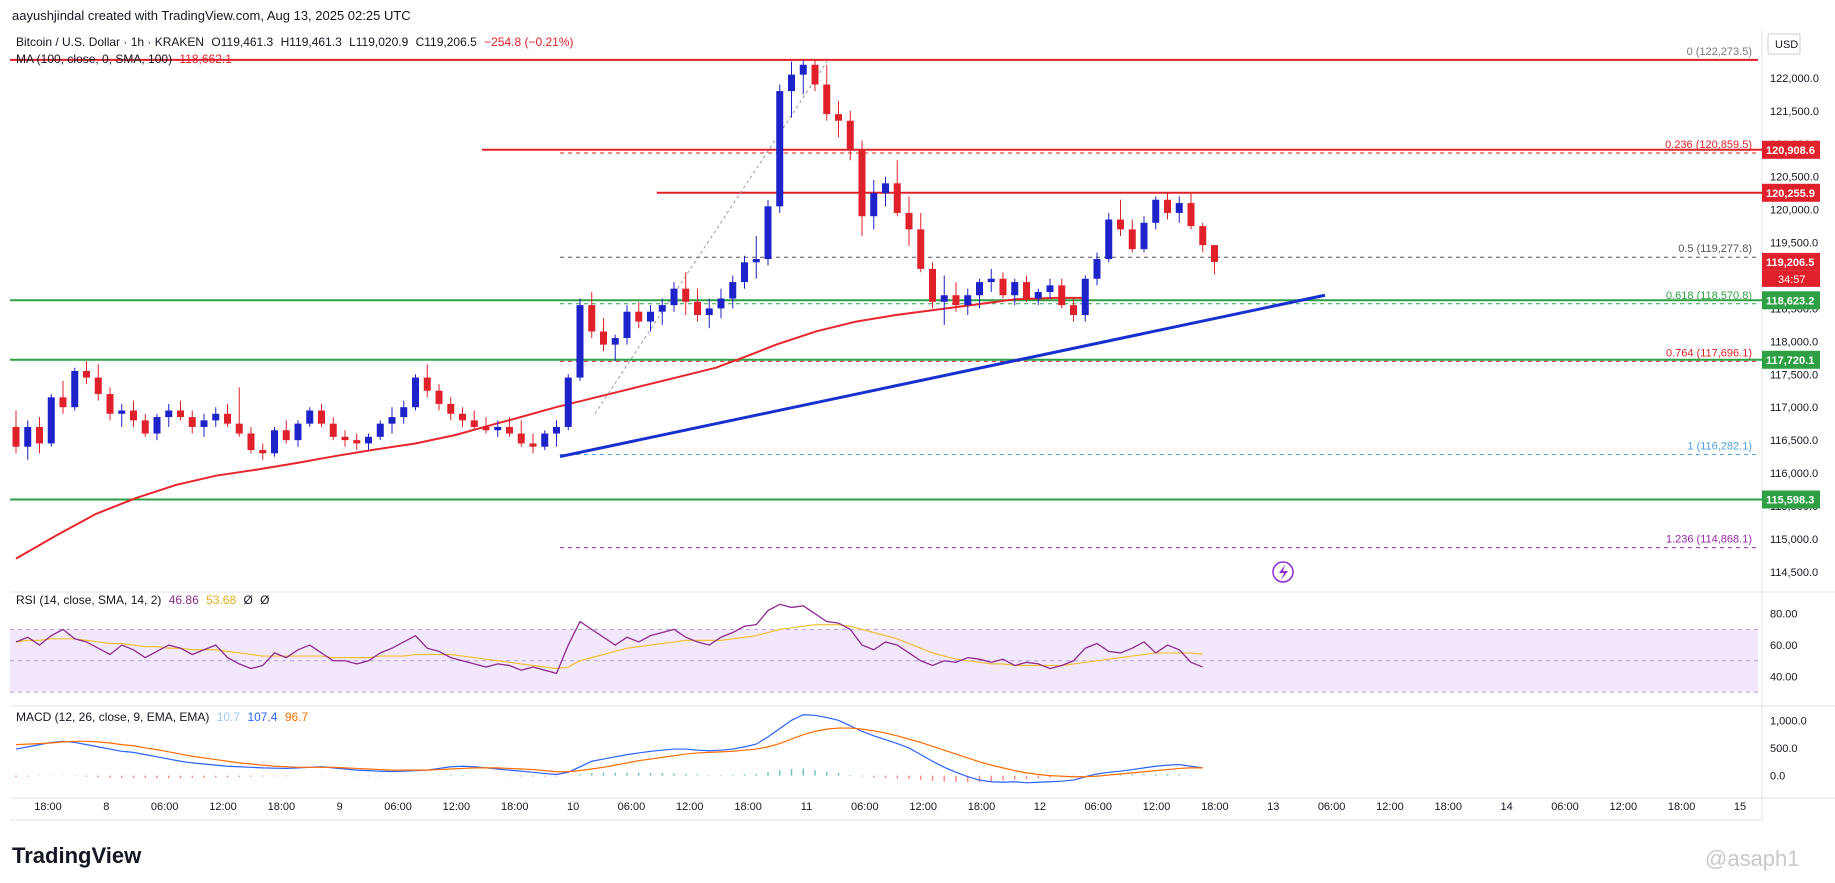  I want to click on rsi-line, so click(609, 639).